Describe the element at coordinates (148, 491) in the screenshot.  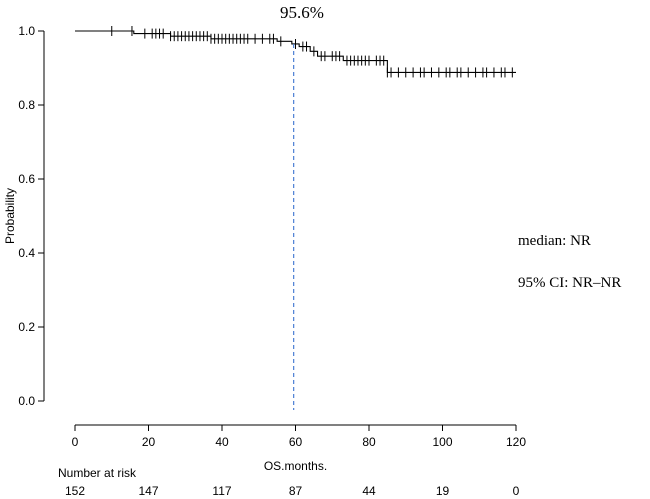
I see `risk-count: 147` at that location.